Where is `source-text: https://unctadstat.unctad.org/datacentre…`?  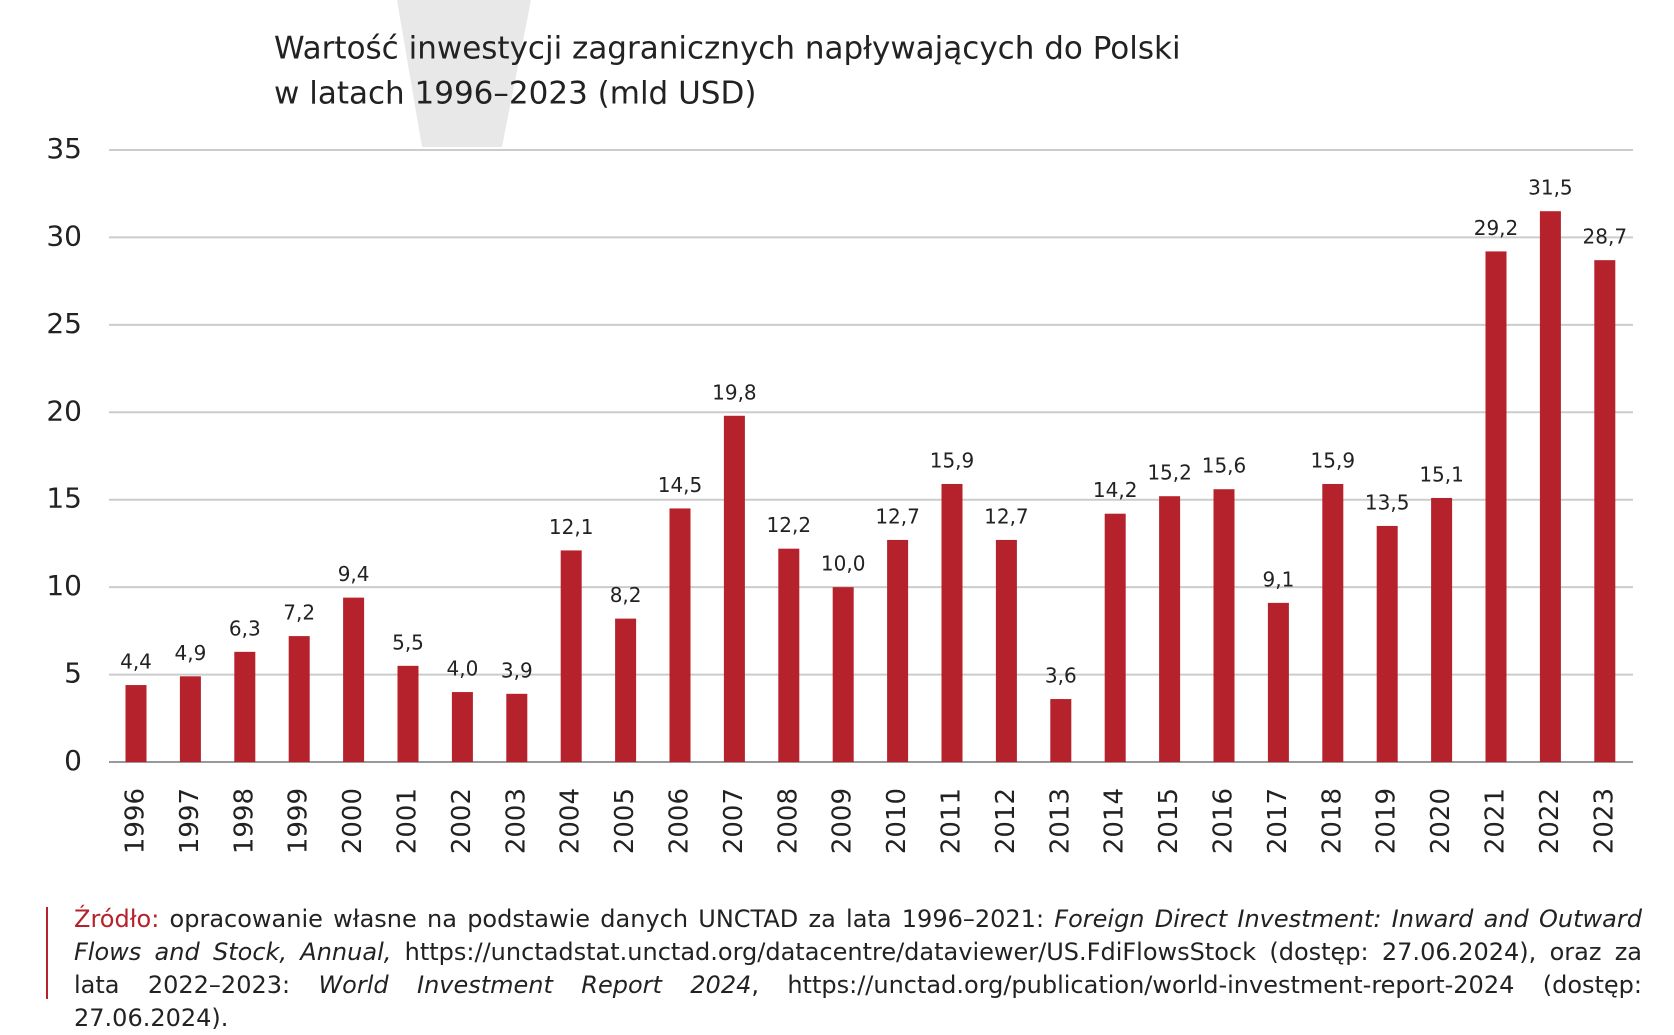 source-text: https://unctadstat.unctad.org/datacentre… is located at coordinates (858, 968).